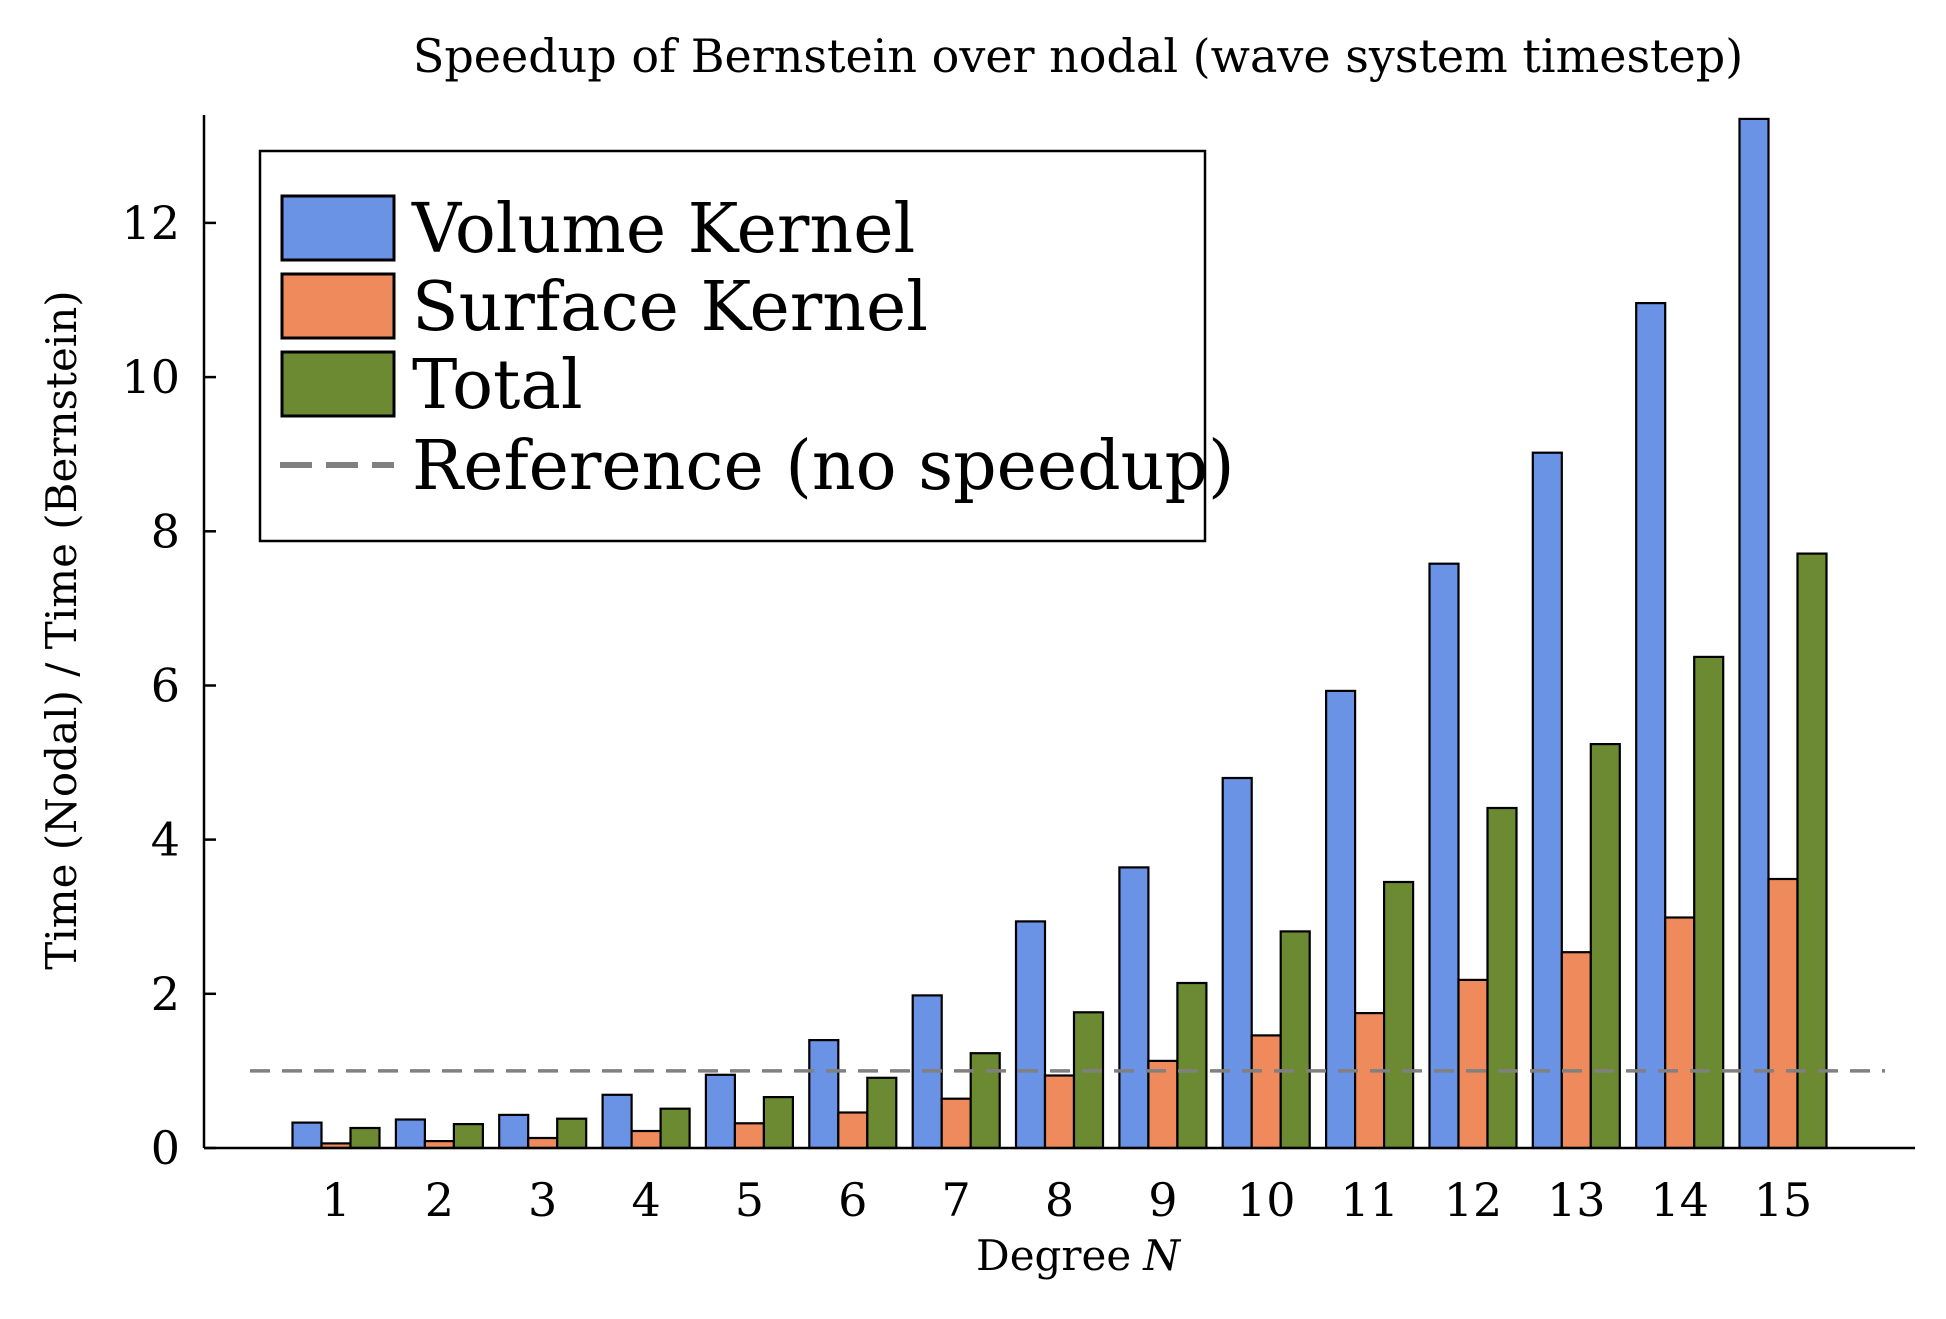 The image size is (1946, 1319). Describe the element at coordinates (1369, 1200) in the screenshot. I see `x-tick-label-11: 11` at that location.